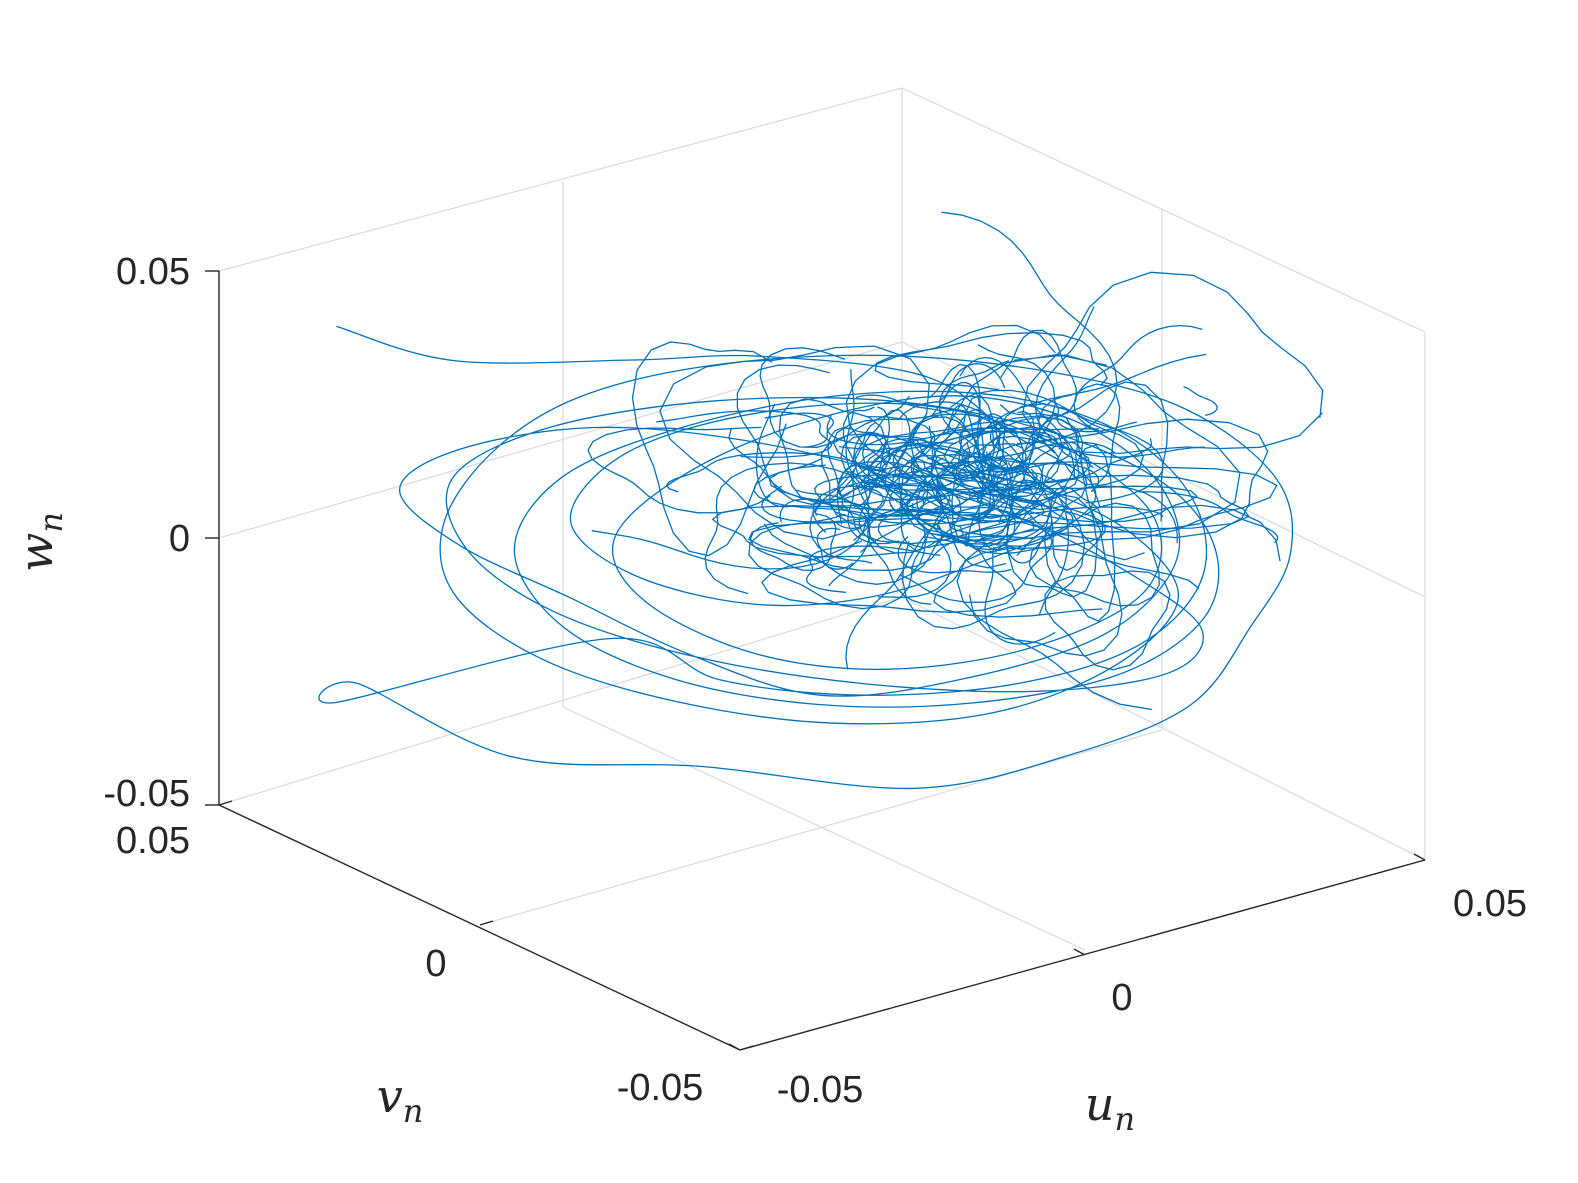 The height and width of the screenshot is (1183, 1578). I want to click on x-axis-title-main: u, so click(1100, 1104).